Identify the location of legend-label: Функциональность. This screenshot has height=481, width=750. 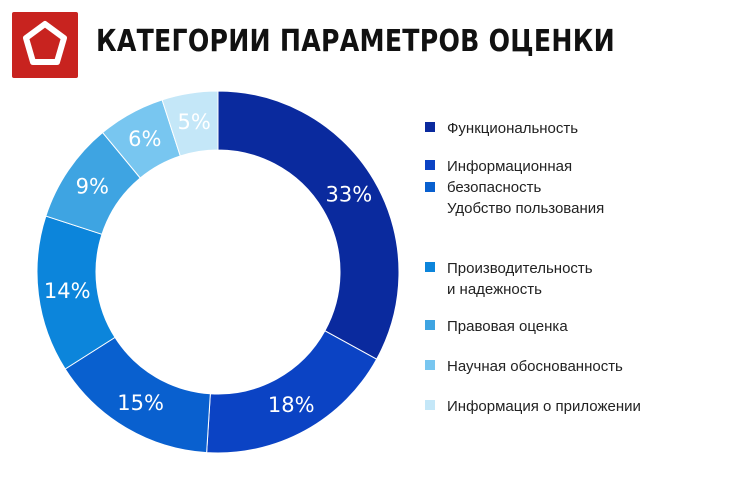
(513, 128).